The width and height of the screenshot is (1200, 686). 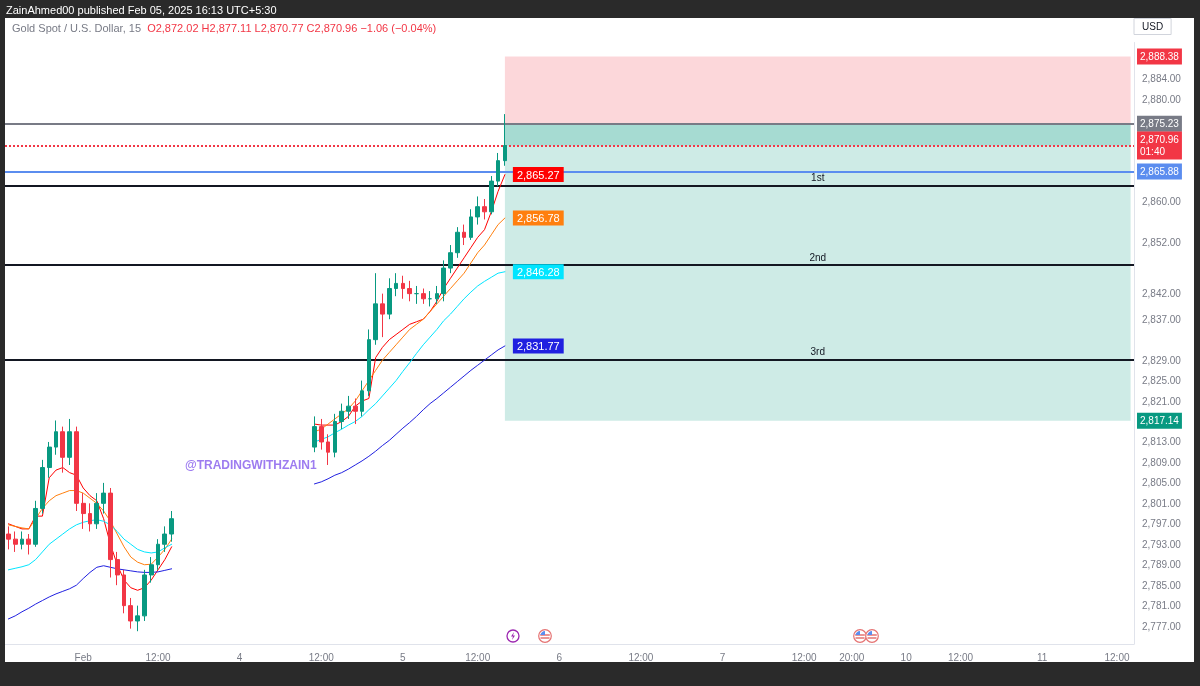 I want to click on y-axis-title: USD, so click(x=1153, y=26).